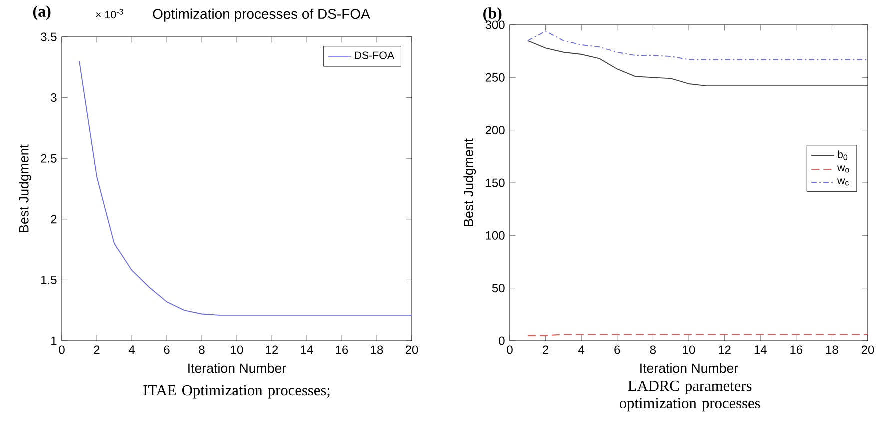  I want to click on chart-title: Optimization processes of DS-FOA, so click(261, 15).